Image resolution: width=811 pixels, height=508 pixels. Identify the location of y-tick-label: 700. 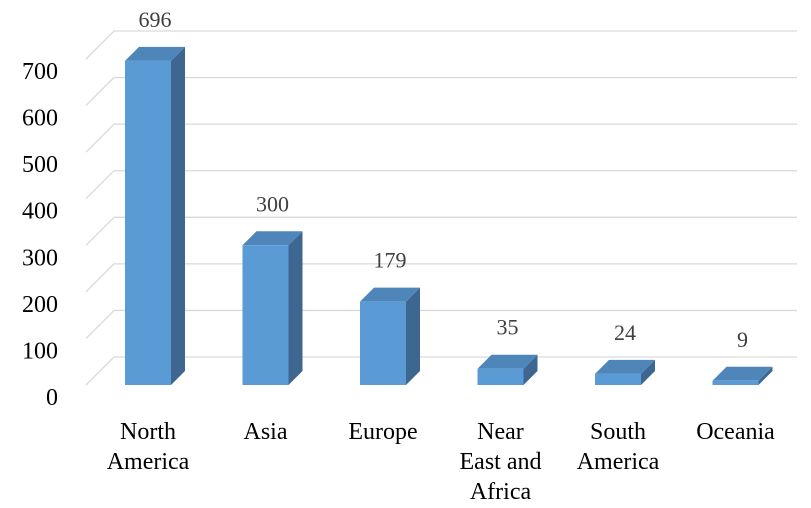
(40, 72).